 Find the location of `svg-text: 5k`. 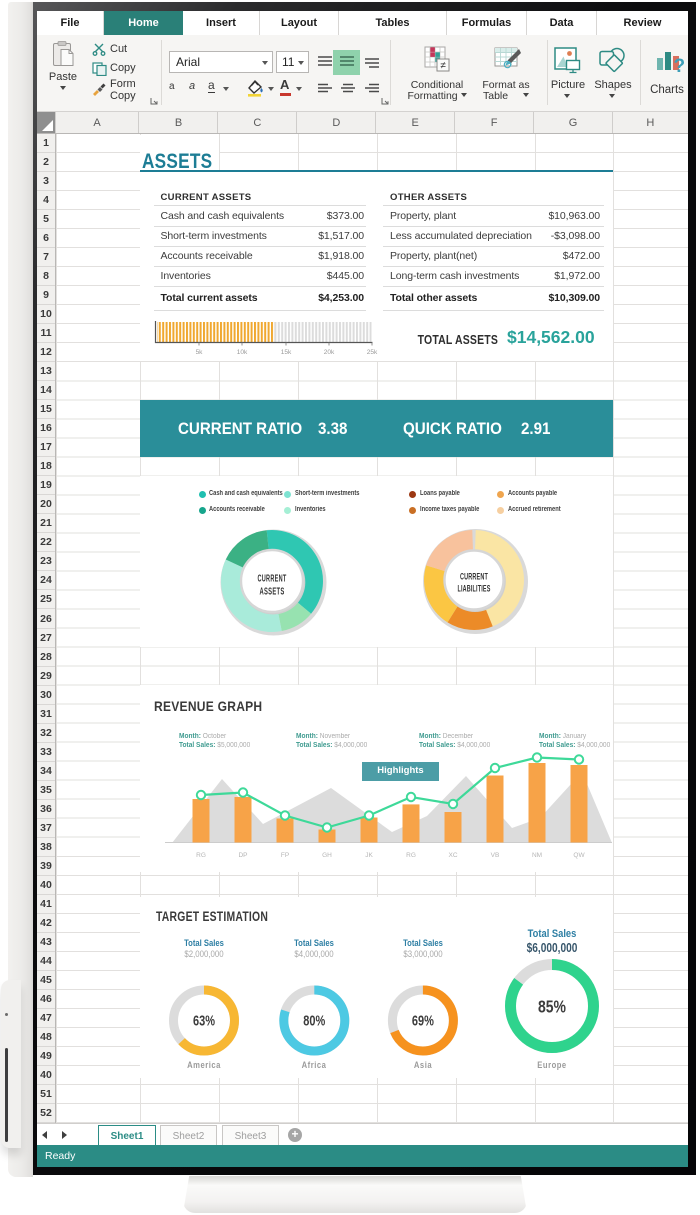

svg-text: 5k is located at coordinates (200, 352).